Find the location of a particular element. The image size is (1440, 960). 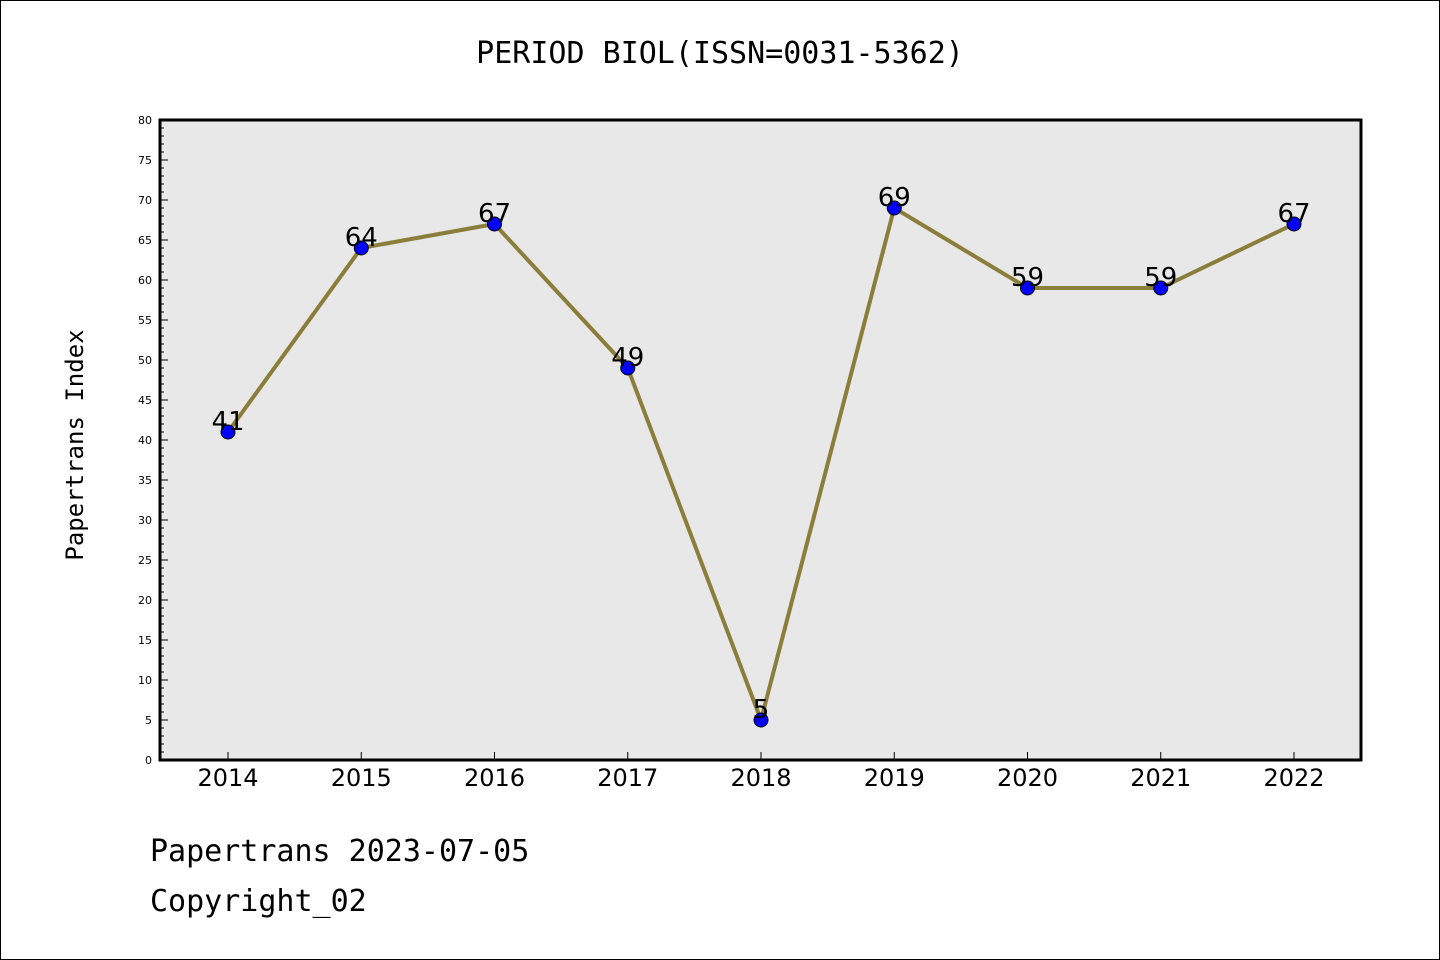

data-label: 64 is located at coordinates (361, 238).